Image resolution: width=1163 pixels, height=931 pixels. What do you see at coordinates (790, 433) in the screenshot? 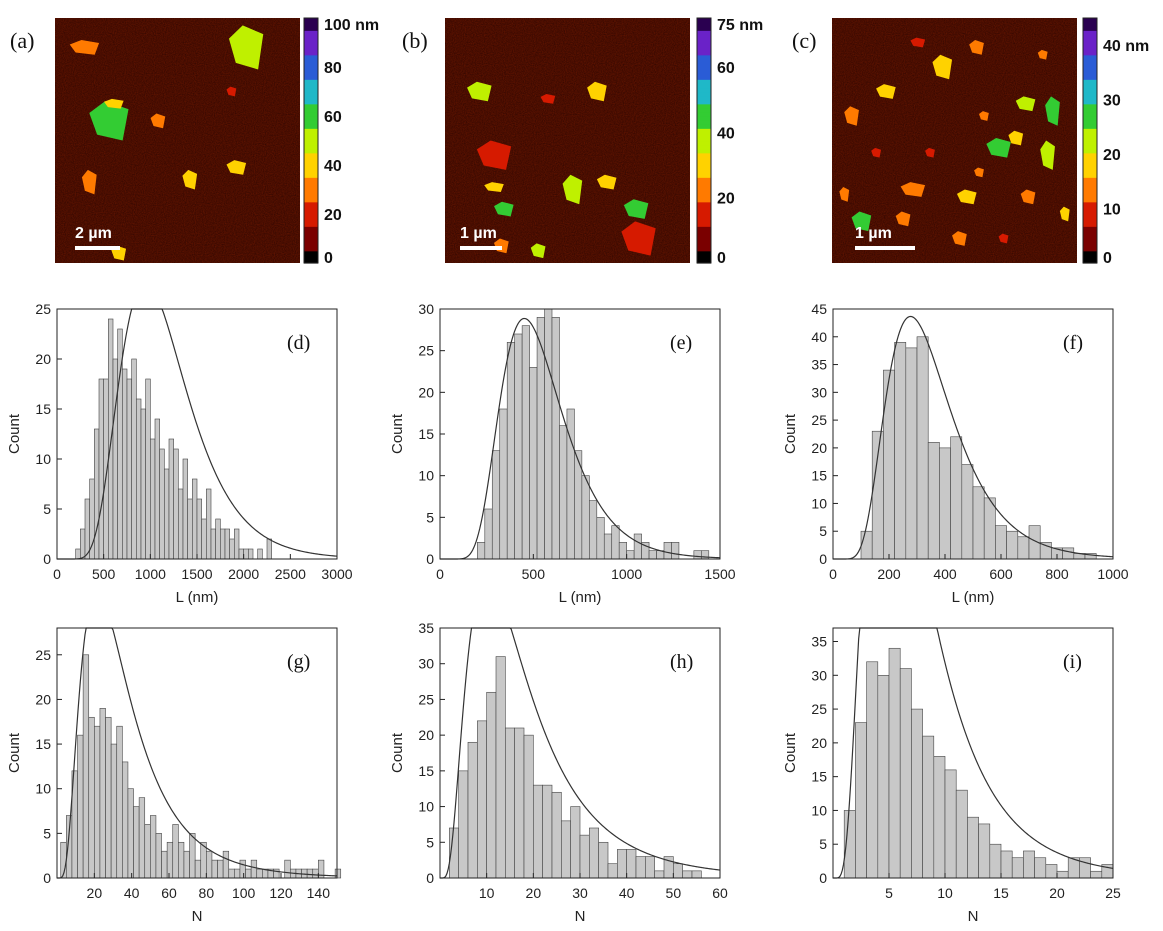
I see `y-axis-label: Count` at bounding box center [790, 433].